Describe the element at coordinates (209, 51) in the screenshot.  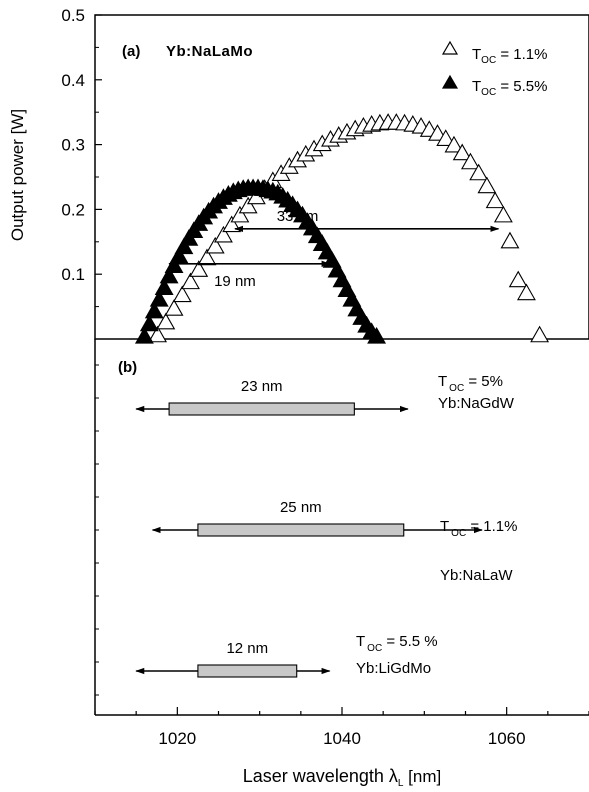
I see `panel-a-material: Yb:NaLaMo` at that location.